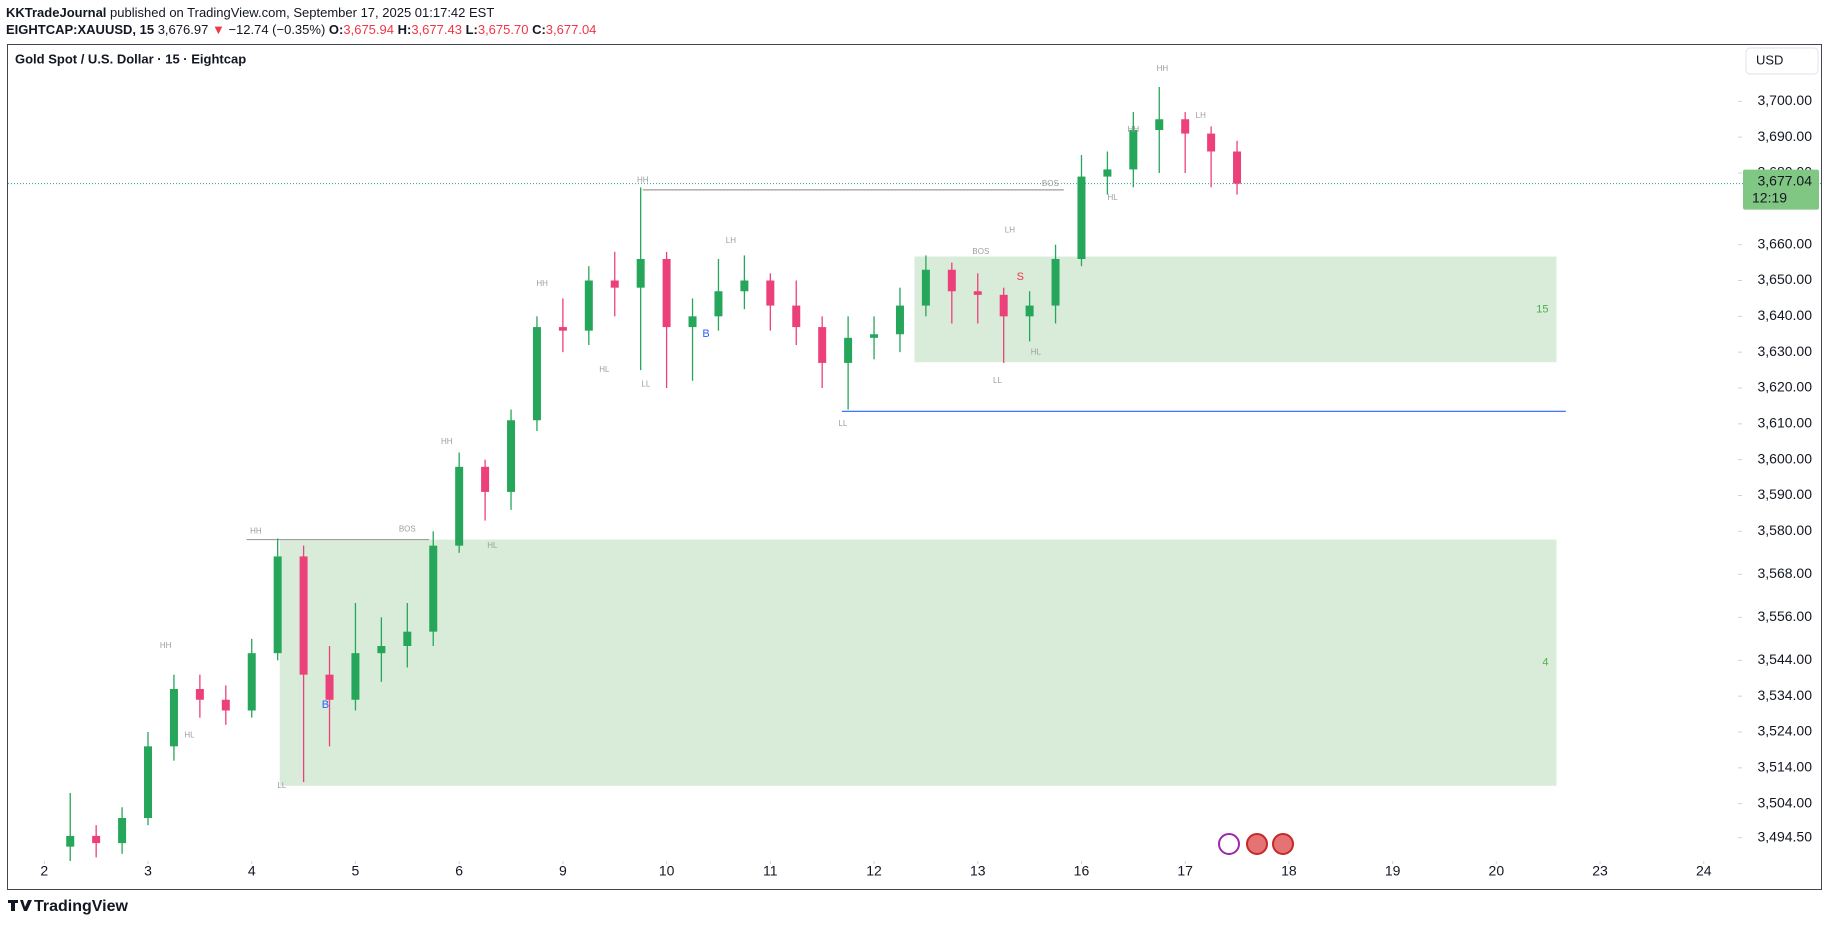 The image size is (1829, 926). Describe the element at coordinates (1785, 836) in the screenshot. I see `y-tick-label: 3,494.50` at that location.